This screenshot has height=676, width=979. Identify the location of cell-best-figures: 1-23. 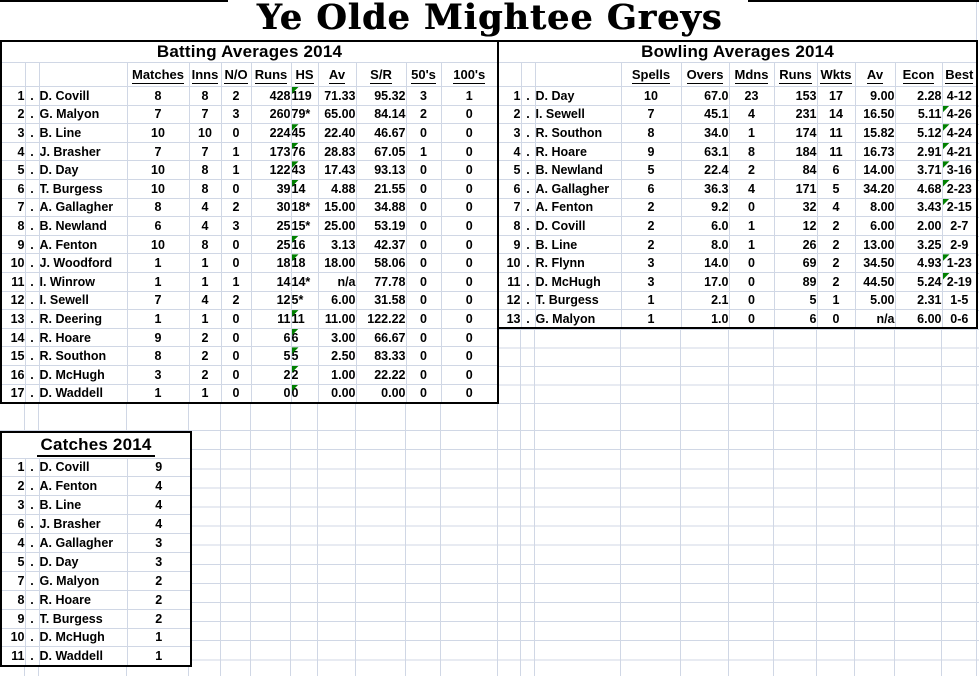
(959, 263).